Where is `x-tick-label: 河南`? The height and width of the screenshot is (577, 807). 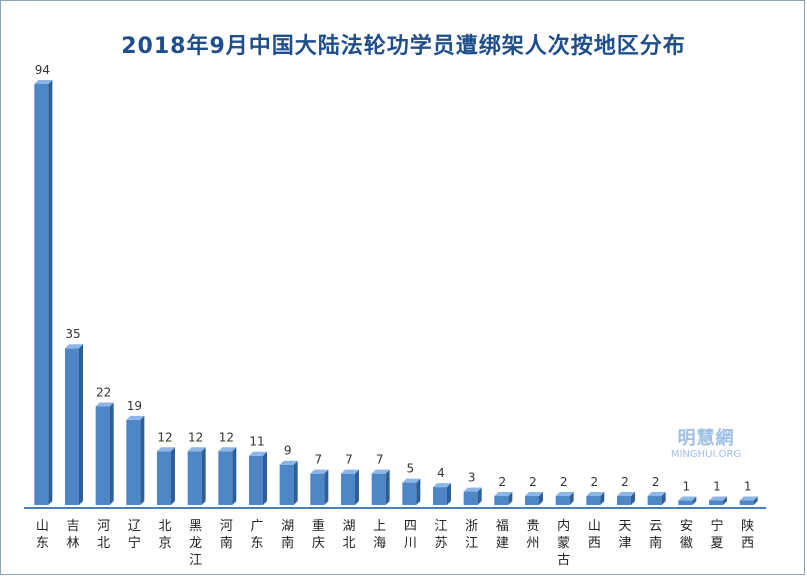 x-tick-label: 河南 is located at coordinates (226, 535).